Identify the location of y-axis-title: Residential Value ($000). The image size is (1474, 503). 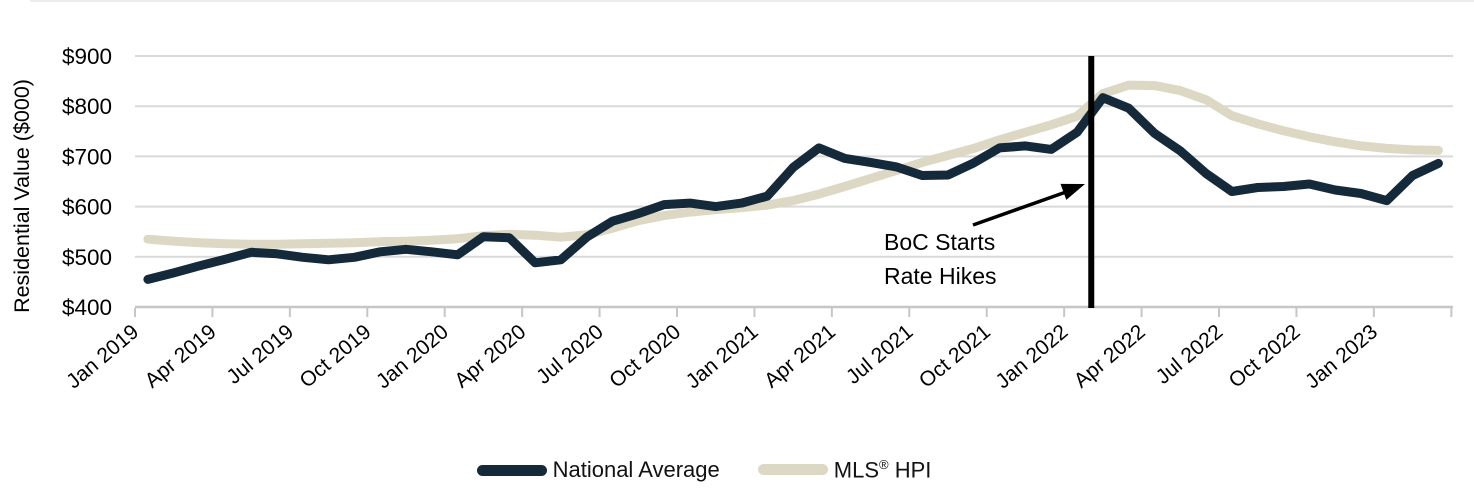
(22, 196).